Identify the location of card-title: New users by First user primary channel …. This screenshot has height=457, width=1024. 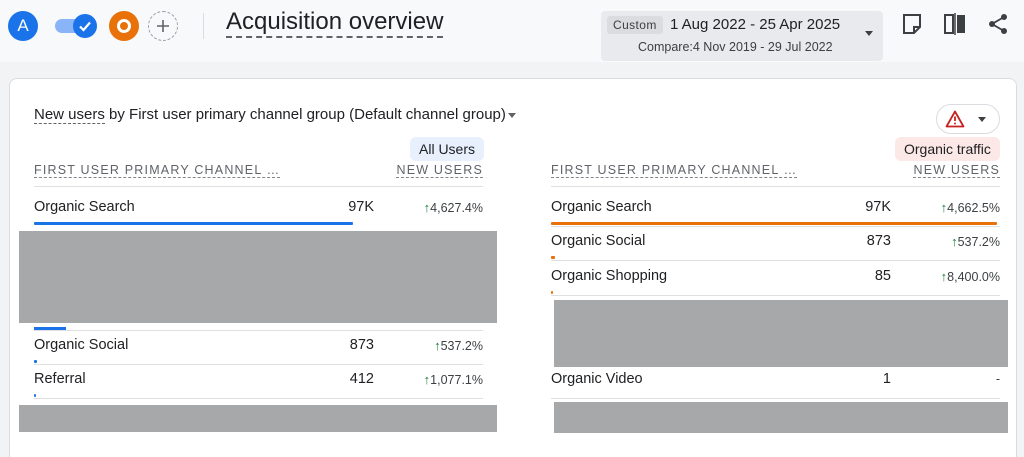
(275, 115).